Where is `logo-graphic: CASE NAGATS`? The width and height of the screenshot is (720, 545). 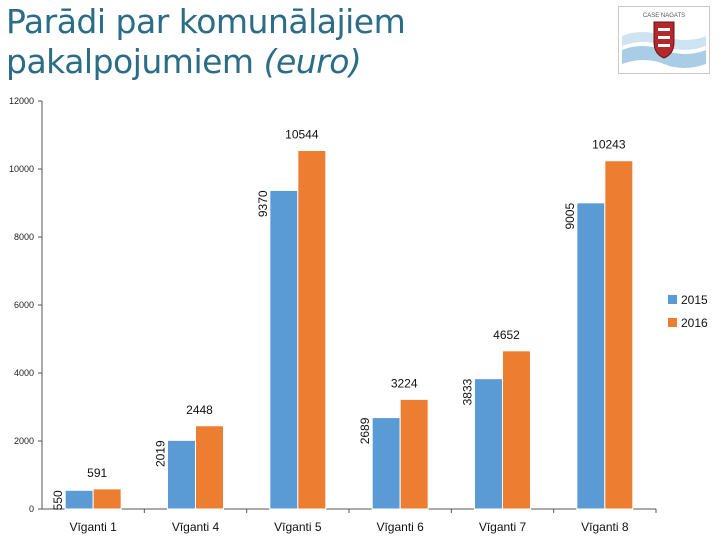 logo-graphic: CASE NAGATS is located at coordinates (664, 40).